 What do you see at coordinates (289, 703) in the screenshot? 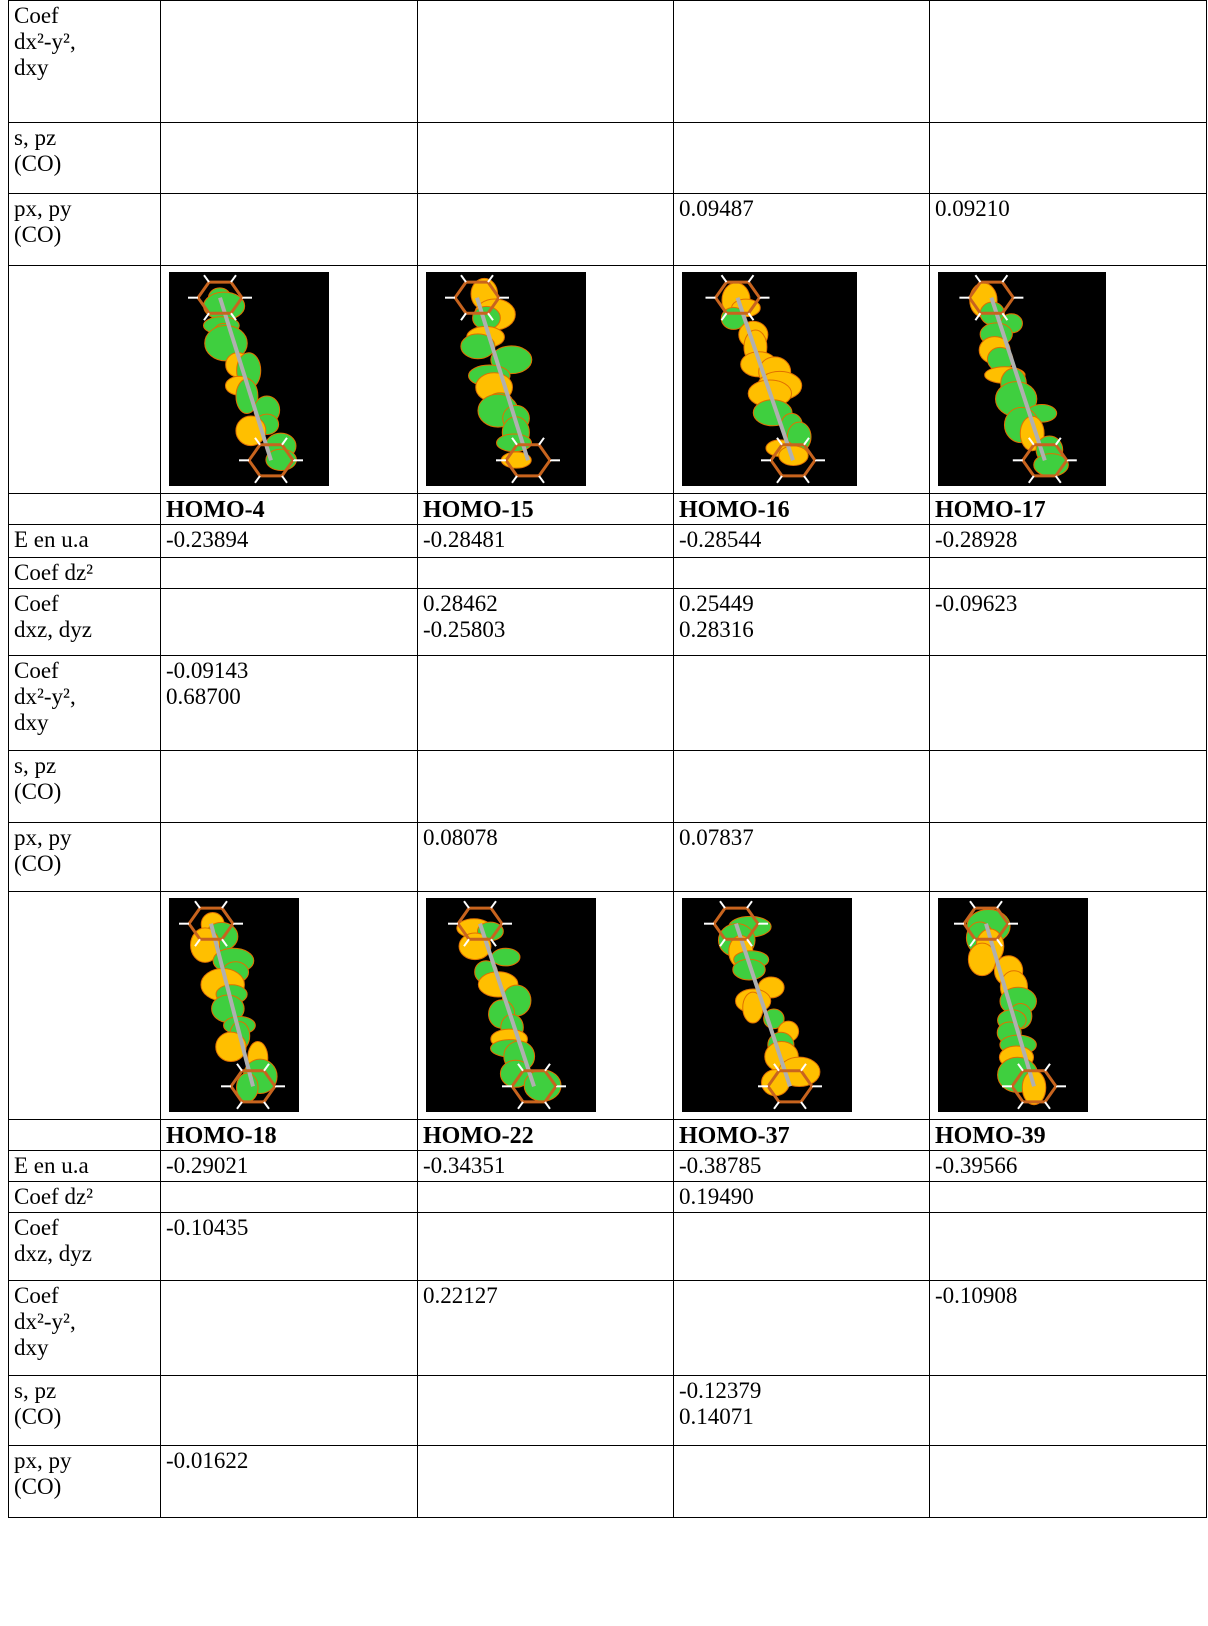
I see `value-cell: -0.09143 0.68700` at bounding box center [289, 703].